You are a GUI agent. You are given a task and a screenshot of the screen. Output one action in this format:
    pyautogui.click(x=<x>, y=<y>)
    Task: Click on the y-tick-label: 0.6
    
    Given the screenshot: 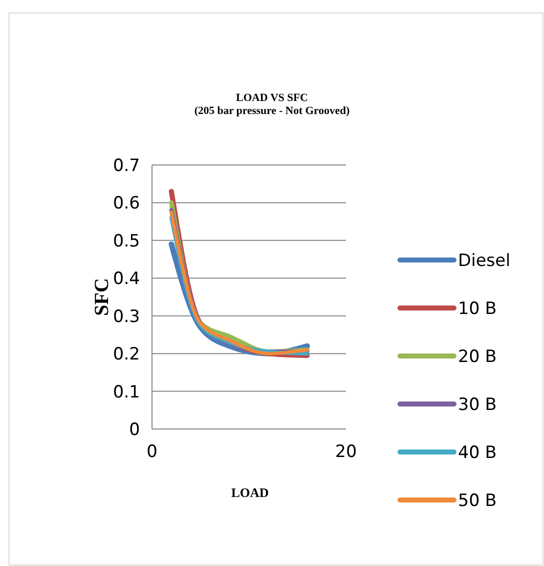 What is the action you would take?
    pyautogui.click(x=126, y=204)
    